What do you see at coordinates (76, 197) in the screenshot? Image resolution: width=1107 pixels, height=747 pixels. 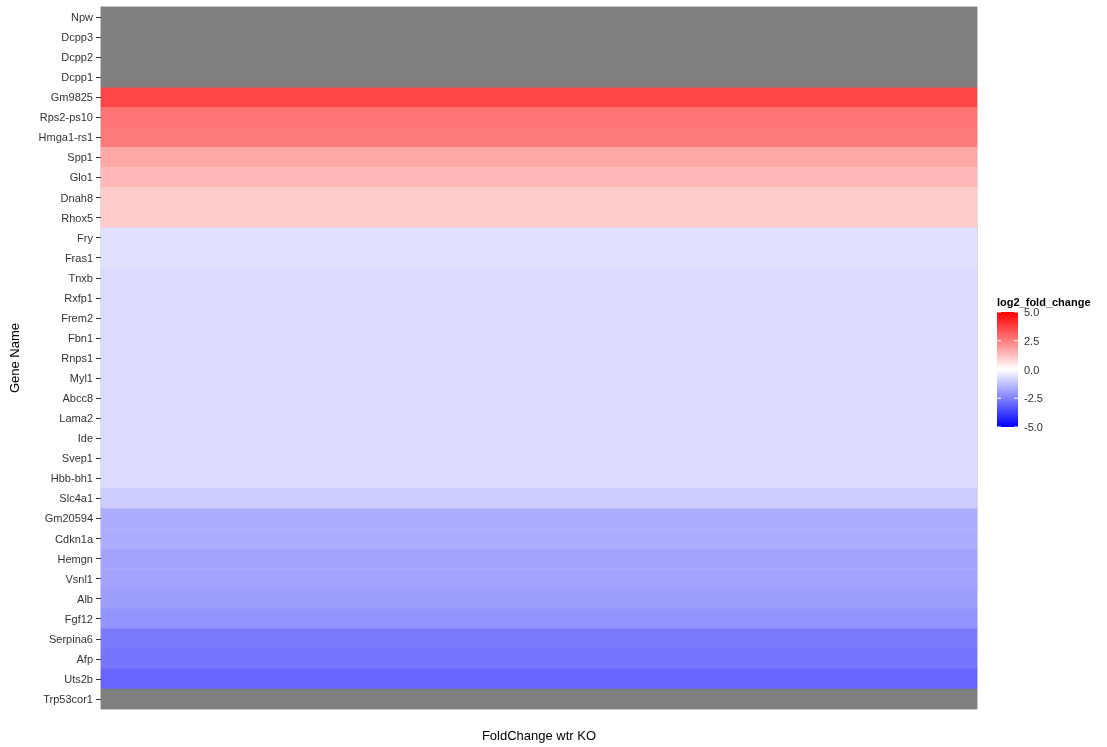 I see `y-tick-label: Dnah8` at bounding box center [76, 197].